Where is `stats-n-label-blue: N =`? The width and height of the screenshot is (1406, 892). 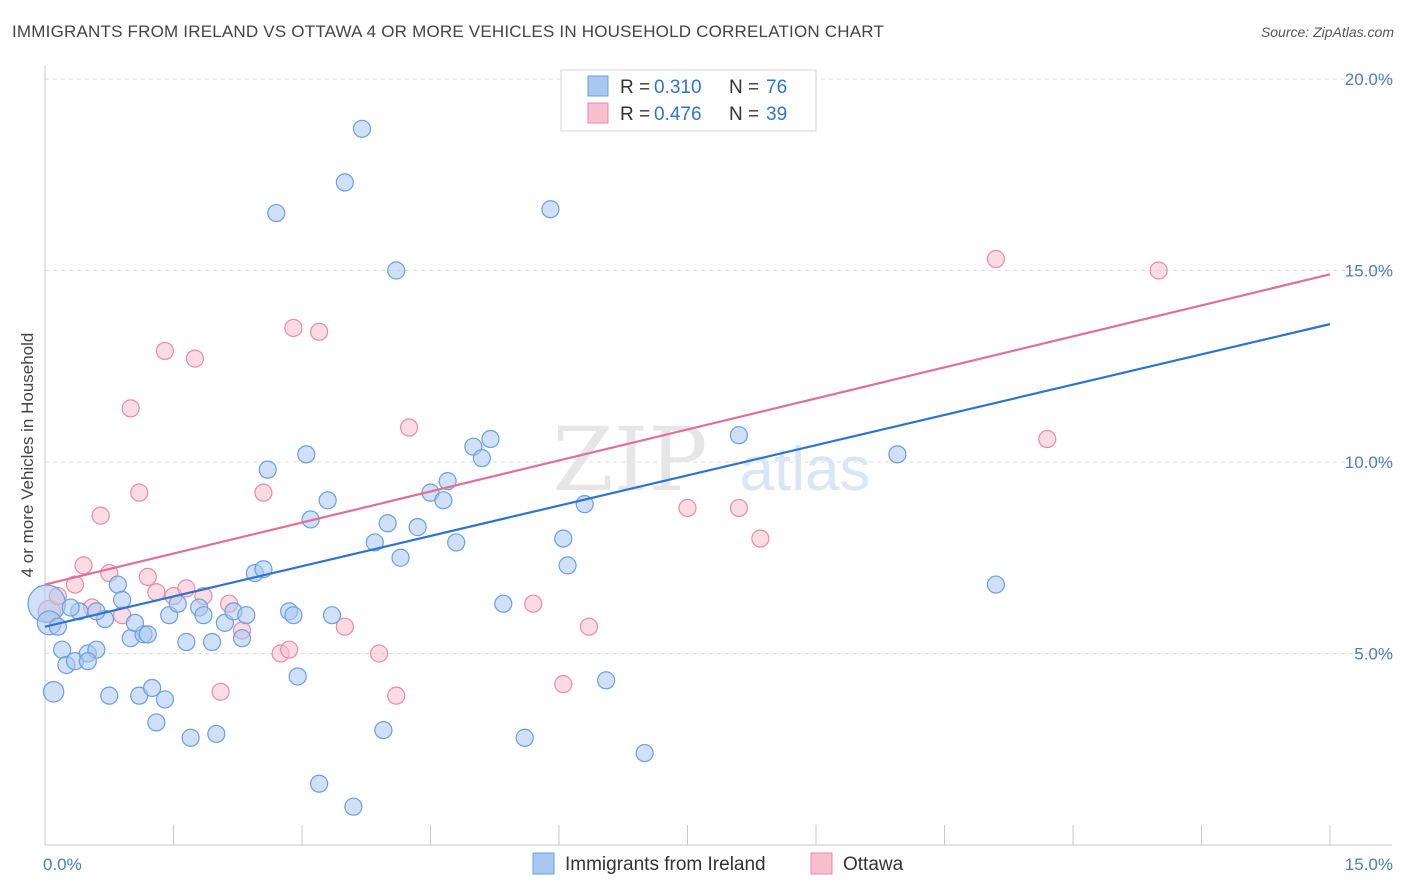 stats-n-label-blue: N = is located at coordinates (744, 87).